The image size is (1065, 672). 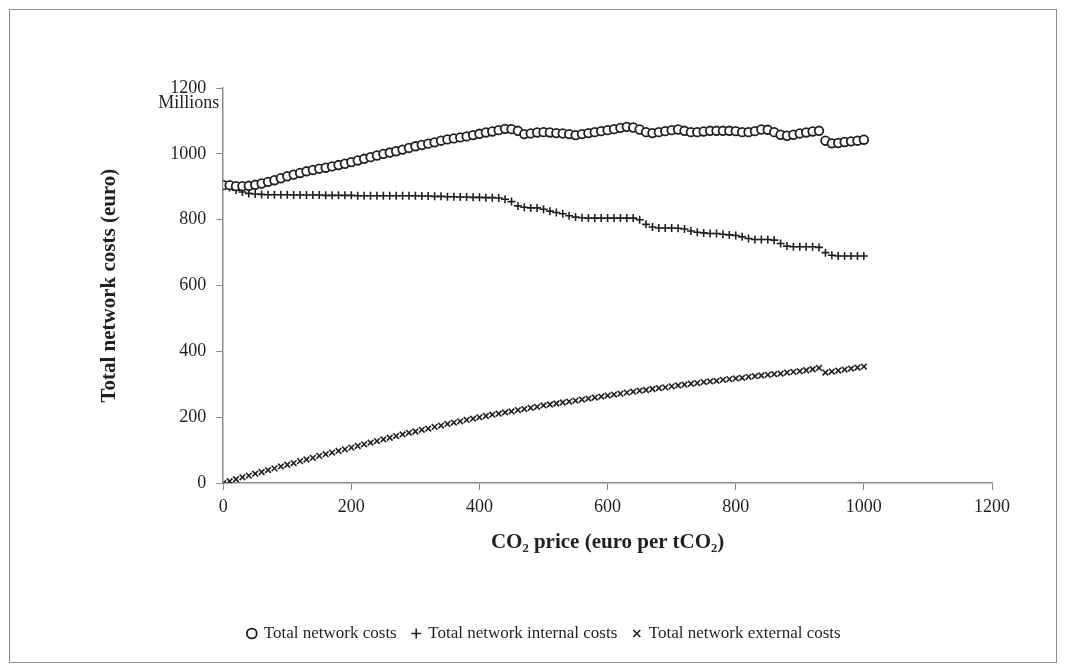 I want to click on x-tick-label: 1000, so click(x=863, y=505).